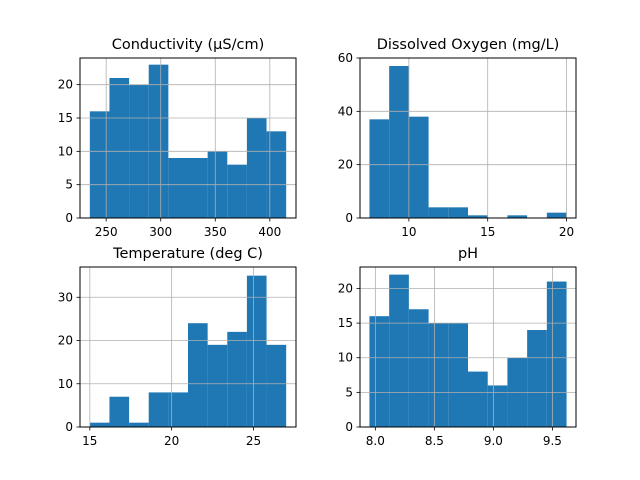 The image size is (640, 480). What do you see at coordinates (160, 232) in the screenshot?
I see `x-tick-label: 300` at bounding box center [160, 232].